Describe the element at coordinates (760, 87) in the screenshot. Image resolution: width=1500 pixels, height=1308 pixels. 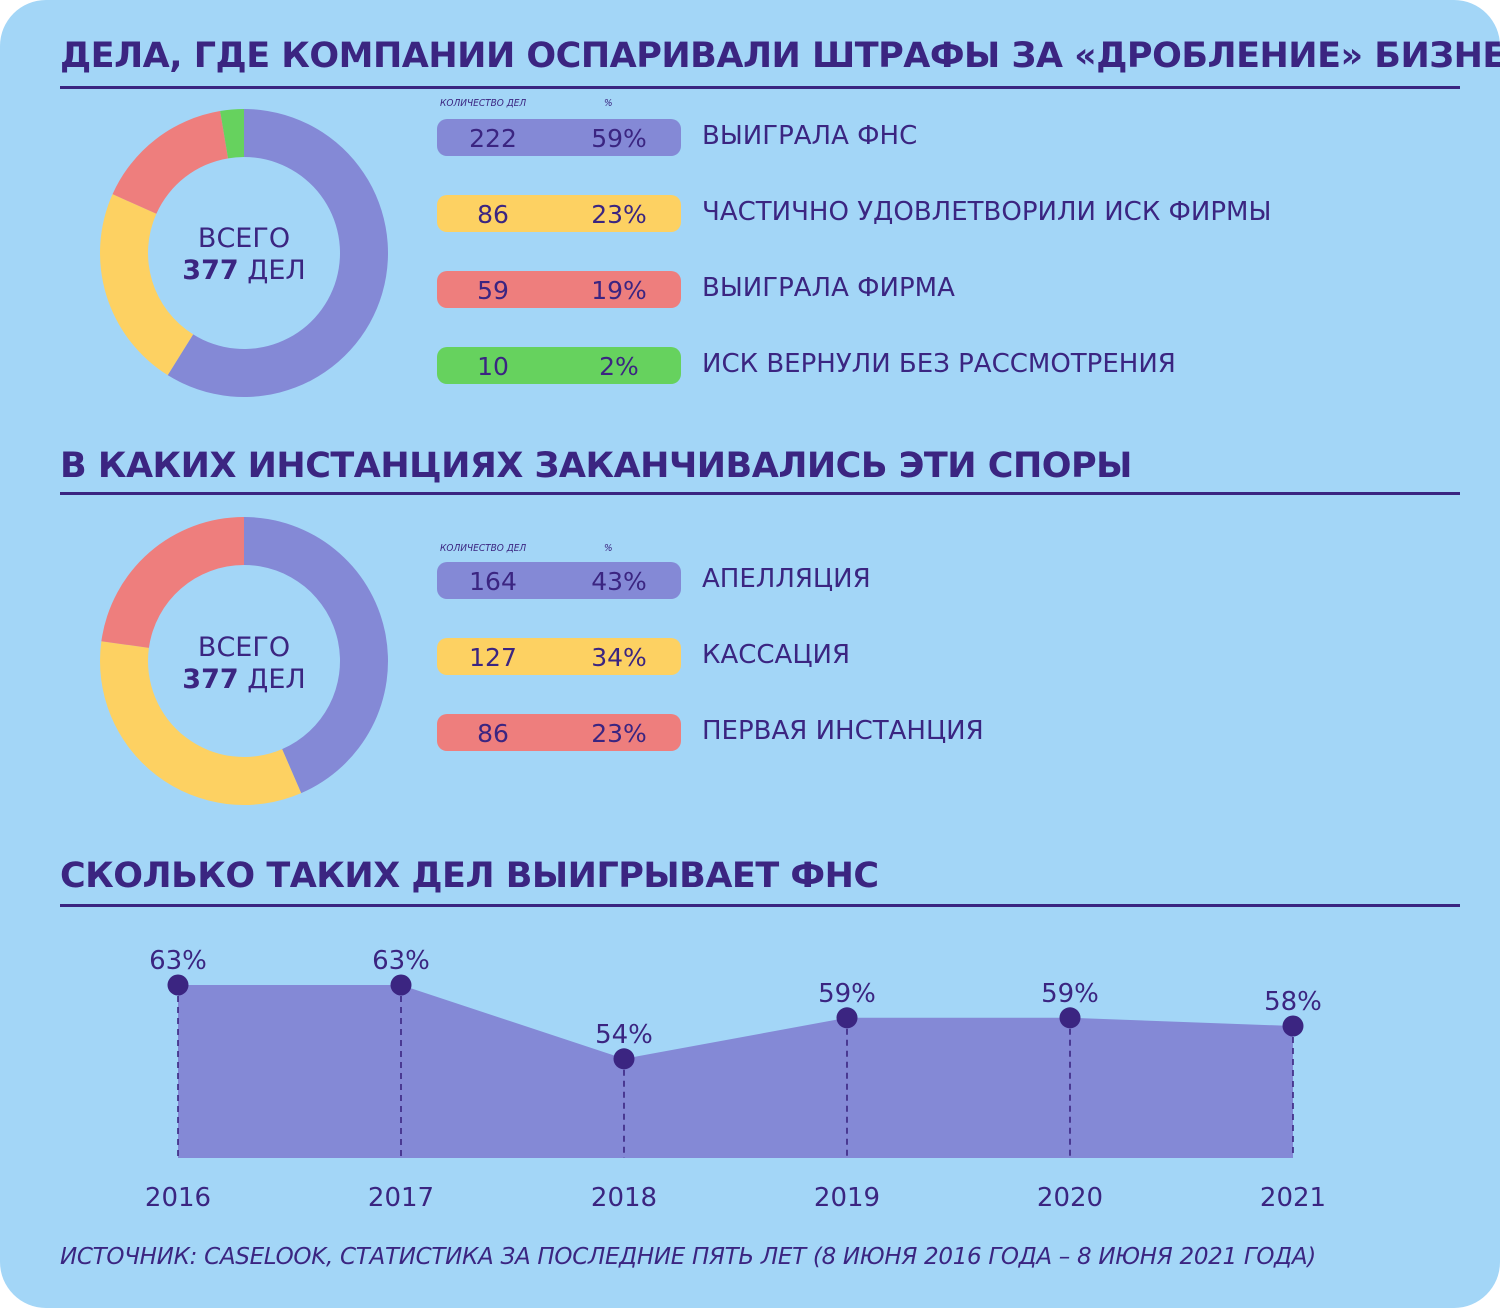
I see `outcomes-title-rule` at that location.